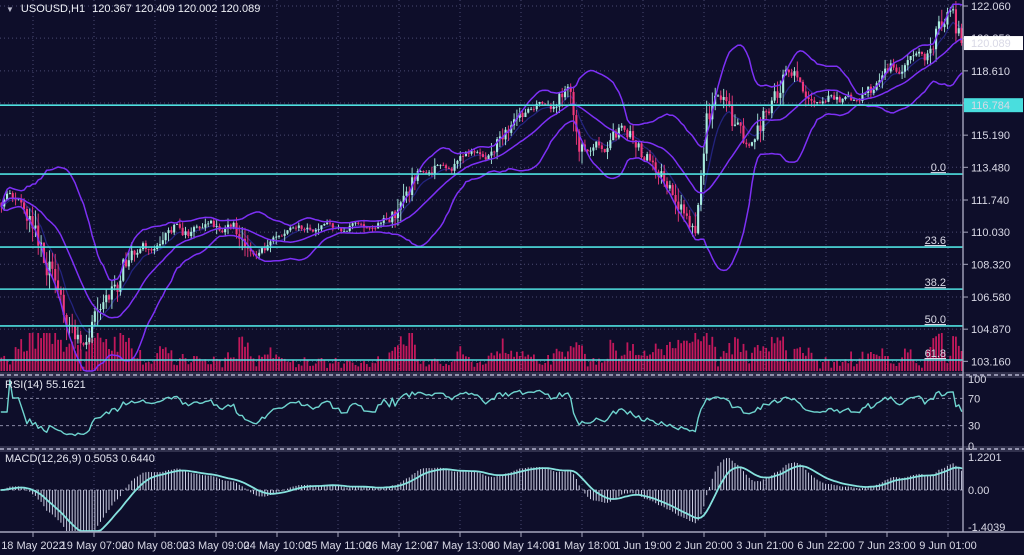  Describe the element at coordinates (985, 458) in the screenshot. I see `macd-axis-label: 1.2201` at that location.